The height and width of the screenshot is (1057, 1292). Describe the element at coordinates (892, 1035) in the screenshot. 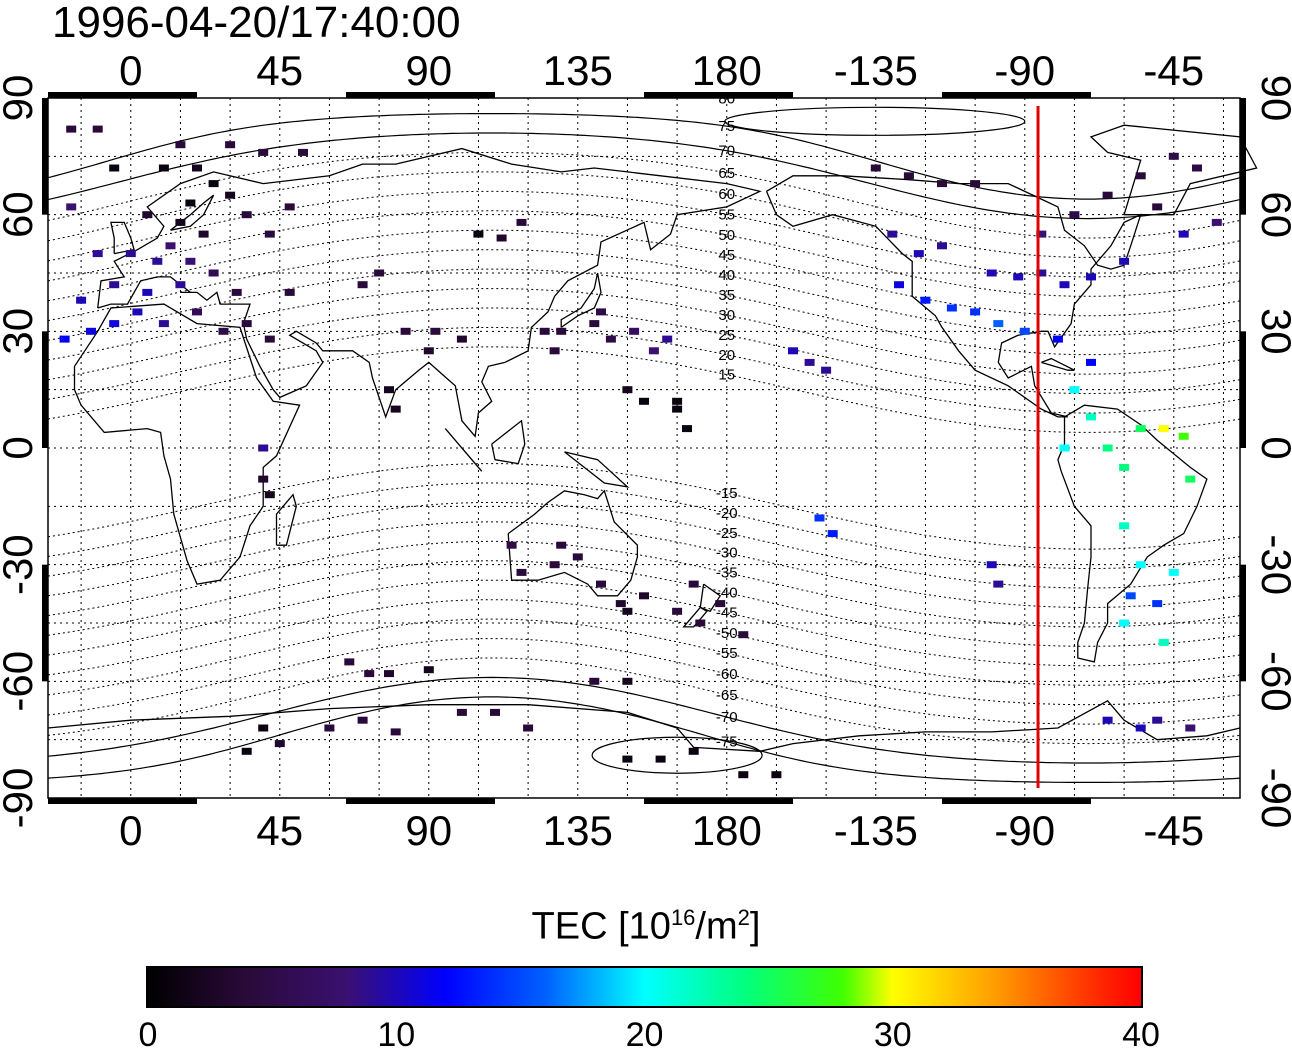

I see `colorbar-tick-label: 30` at that location.